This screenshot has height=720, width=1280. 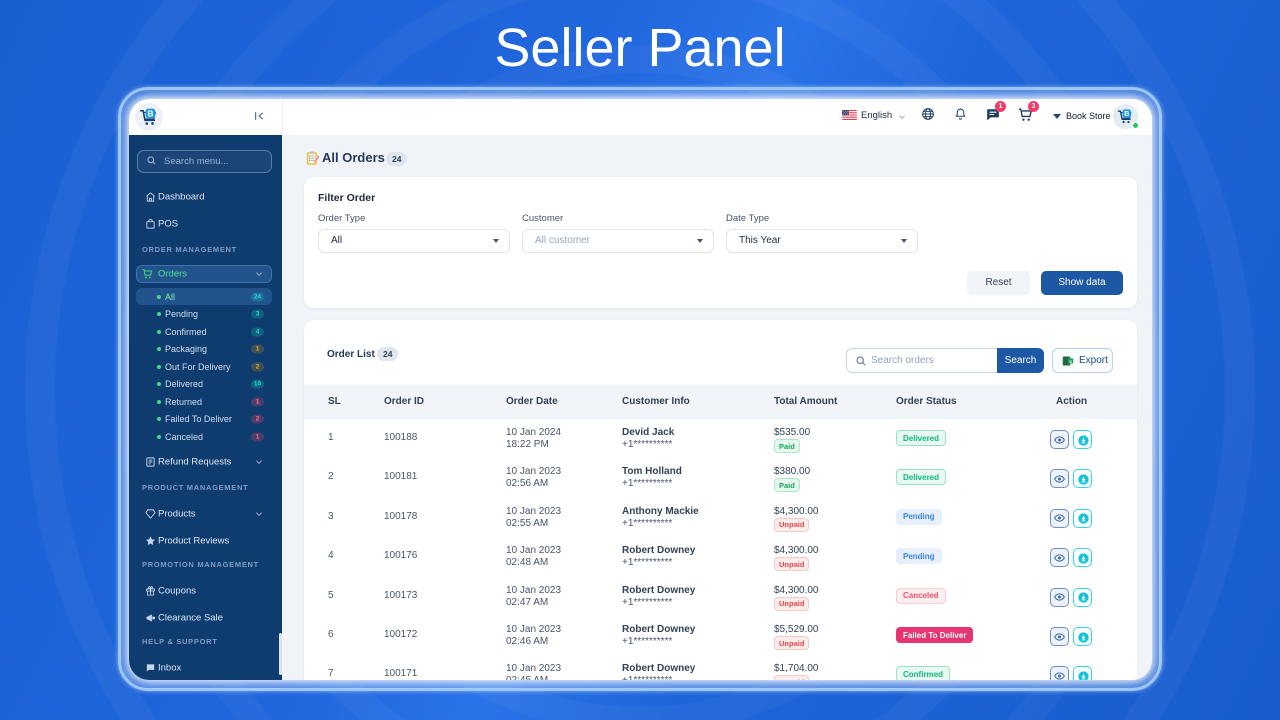 I want to click on svg-text: x, so click(x=1070, y=362).